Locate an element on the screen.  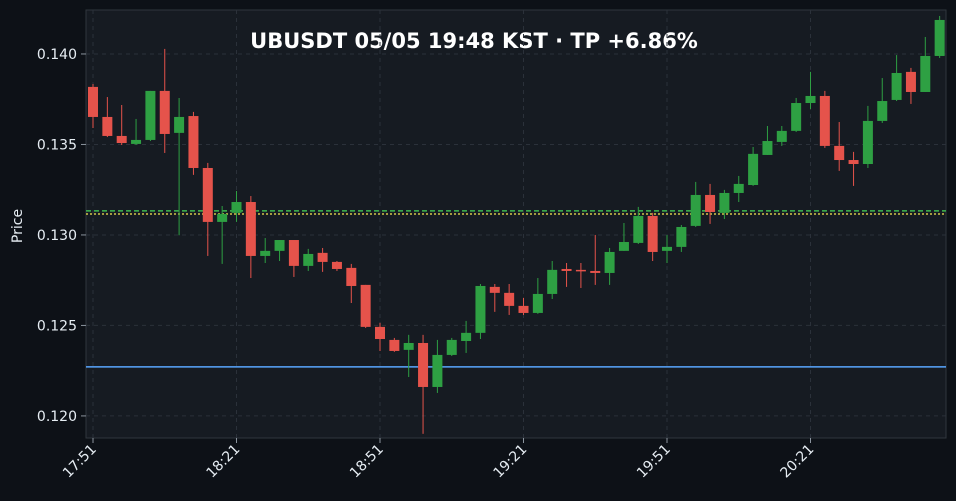
y-tick-label: 0.135 is located at coordinates (57, 145).